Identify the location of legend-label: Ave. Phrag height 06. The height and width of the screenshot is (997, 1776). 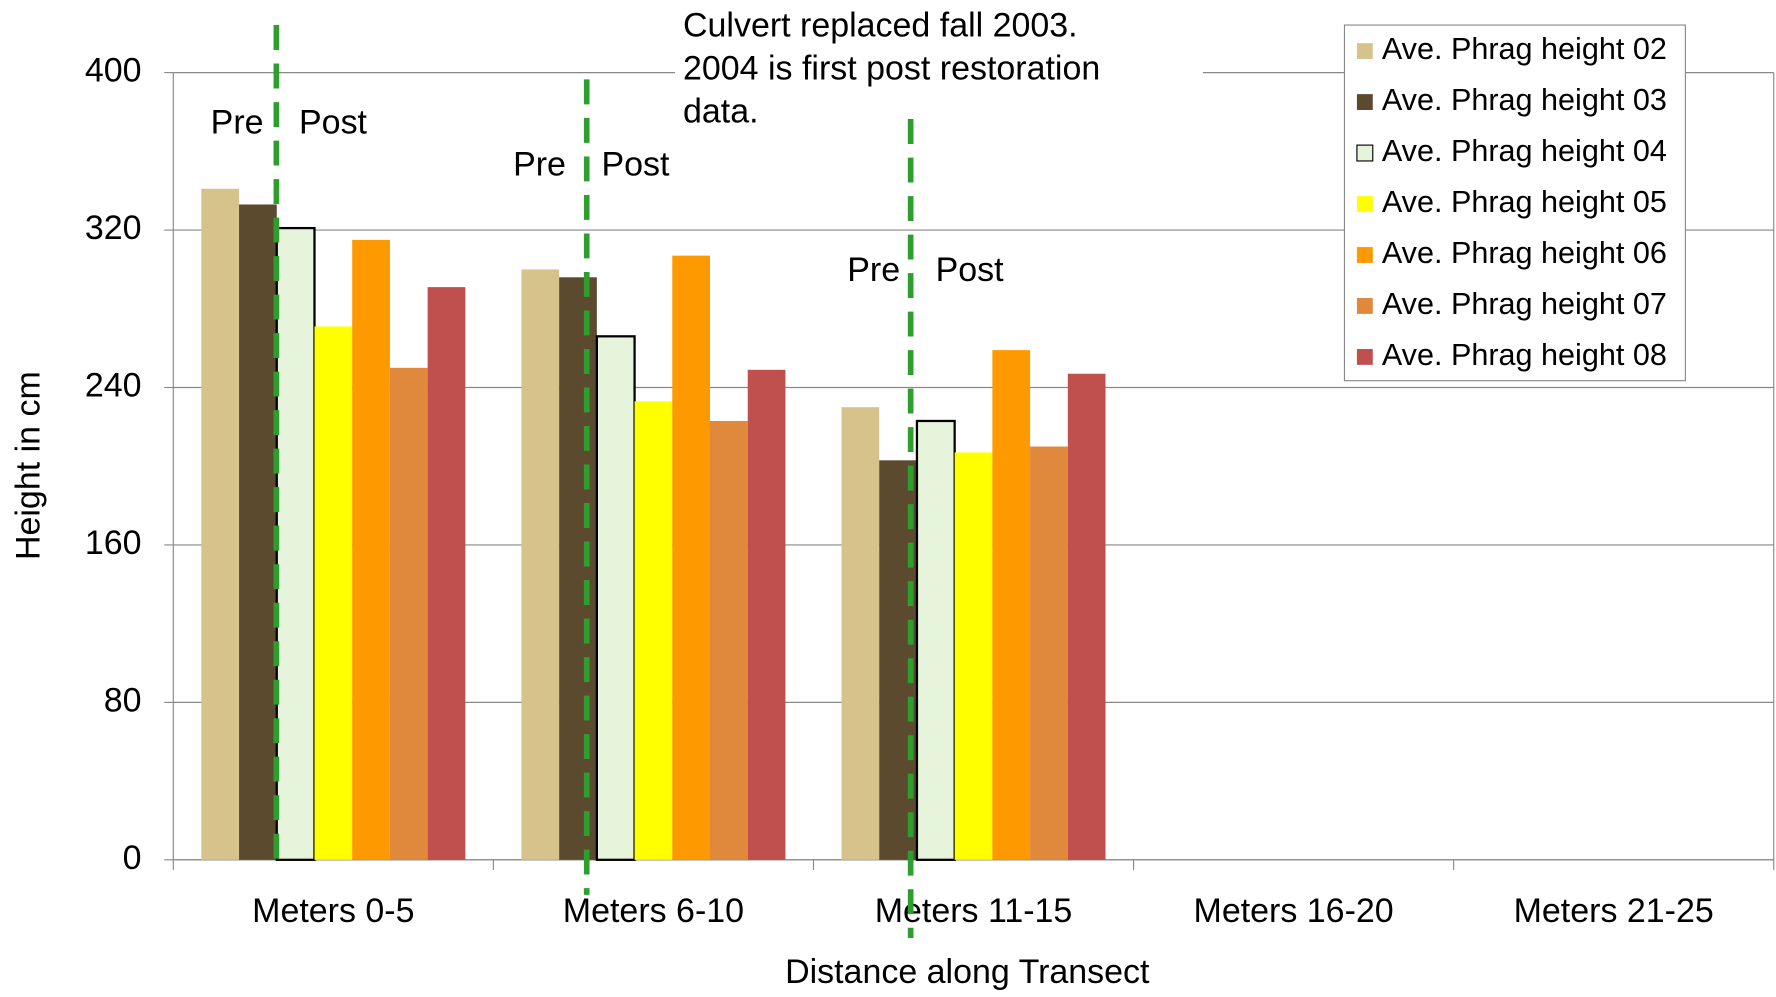
(1524, 253).